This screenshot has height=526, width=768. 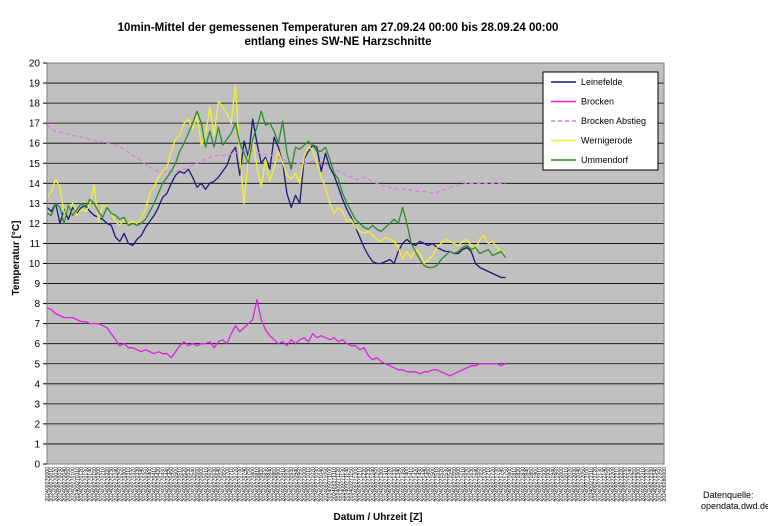 I want to click on x-tick-label: 202409271620, so click(x=468, y=484).